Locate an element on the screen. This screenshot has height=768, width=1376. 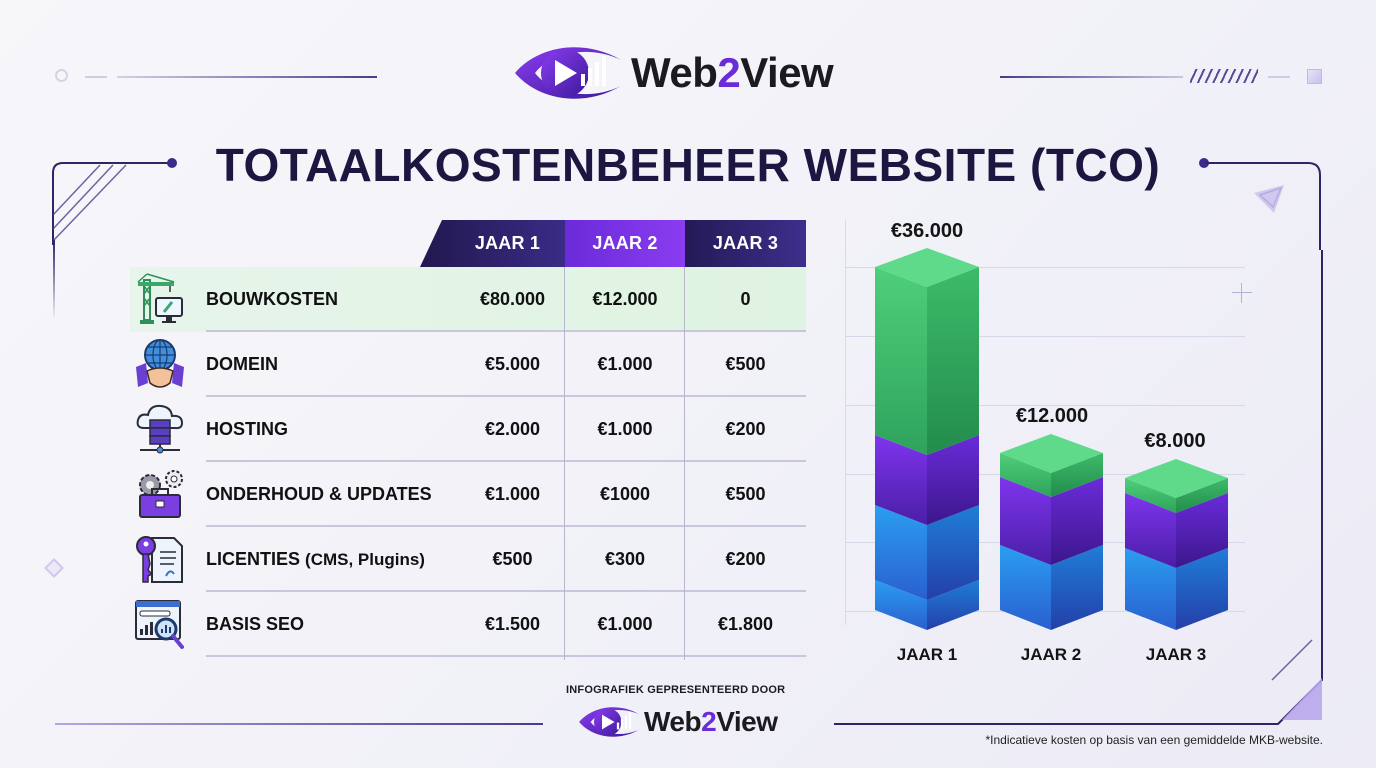
table-row-hosting: HOSTING €2.000 €1.000 €200 is located at coordinates (468, 429).